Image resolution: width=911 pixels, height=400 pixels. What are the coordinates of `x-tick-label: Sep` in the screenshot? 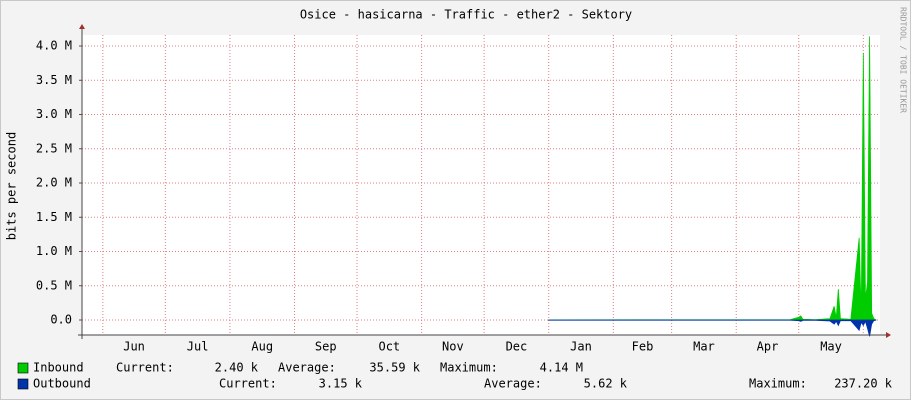 It's located at (326, 347).